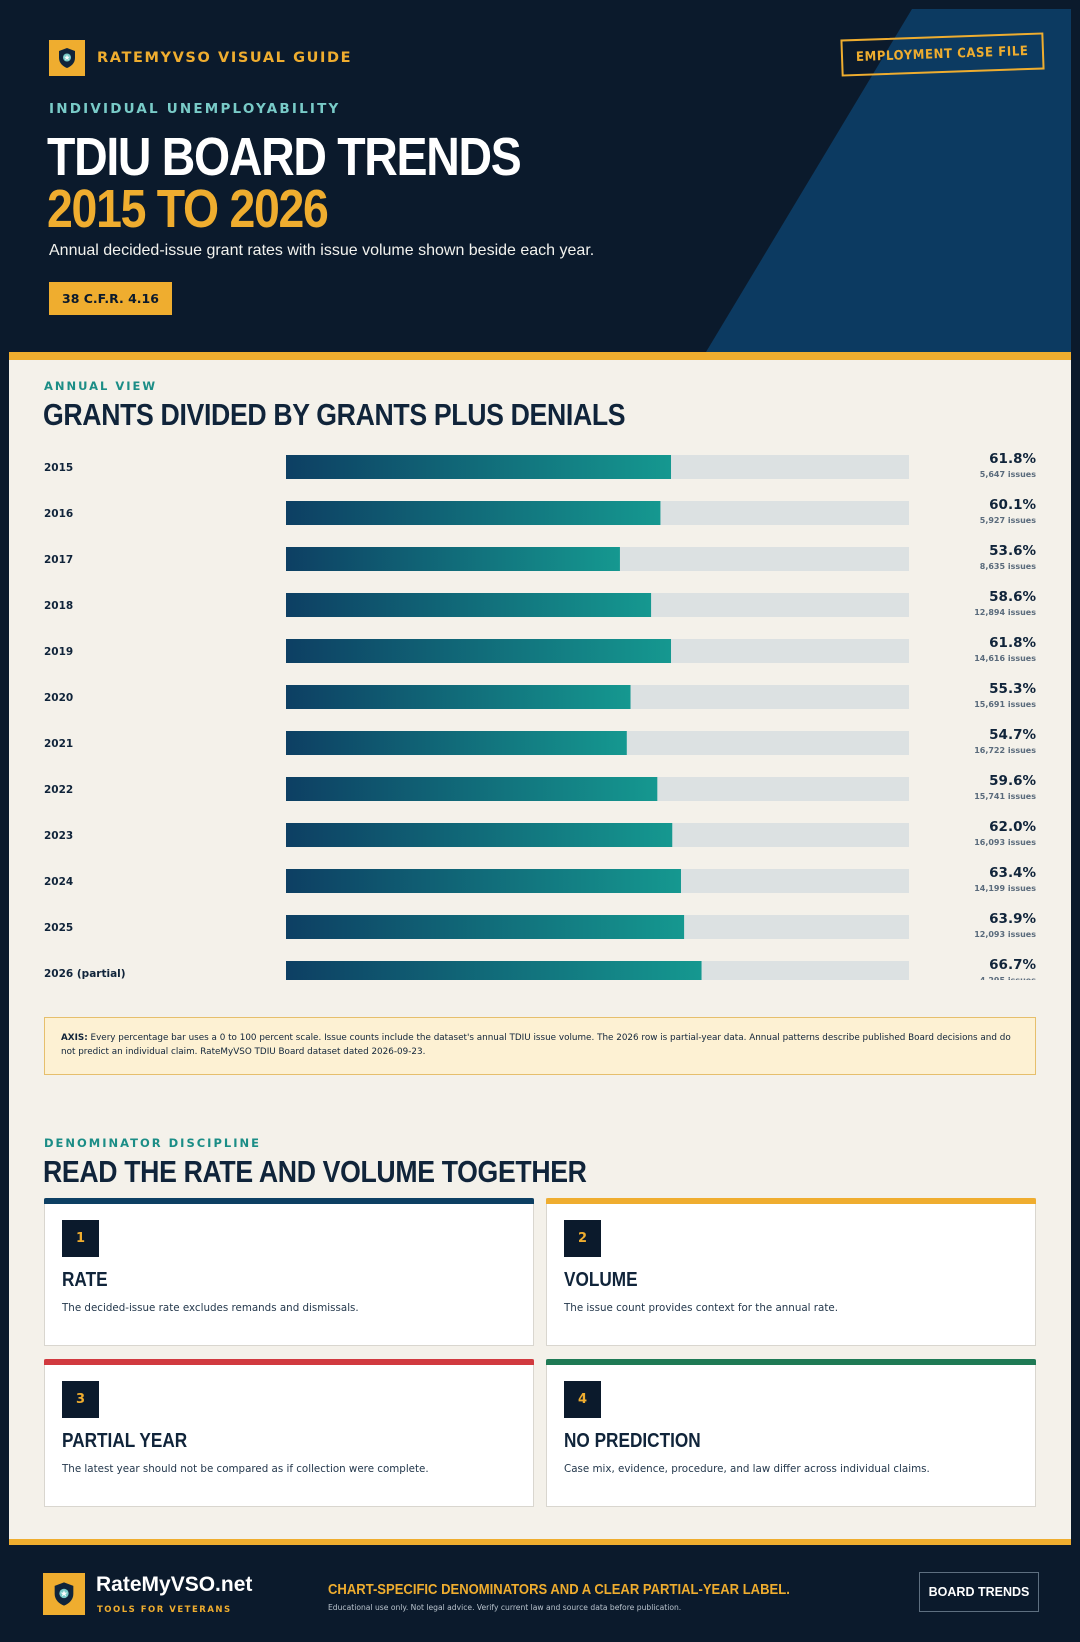 The height and width of the screenshot is (1642, 1080). Describe the element at coordinates (1012, 551) in the screenshot. I see `rate-label: 53.6%` at that location.